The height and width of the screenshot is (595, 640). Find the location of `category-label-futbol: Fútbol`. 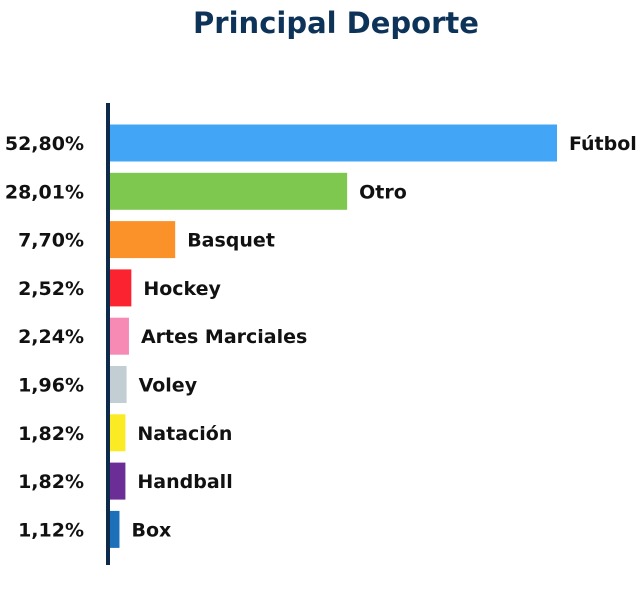

category-label-futbol: Fútbol is located at coordinates (603, 144).